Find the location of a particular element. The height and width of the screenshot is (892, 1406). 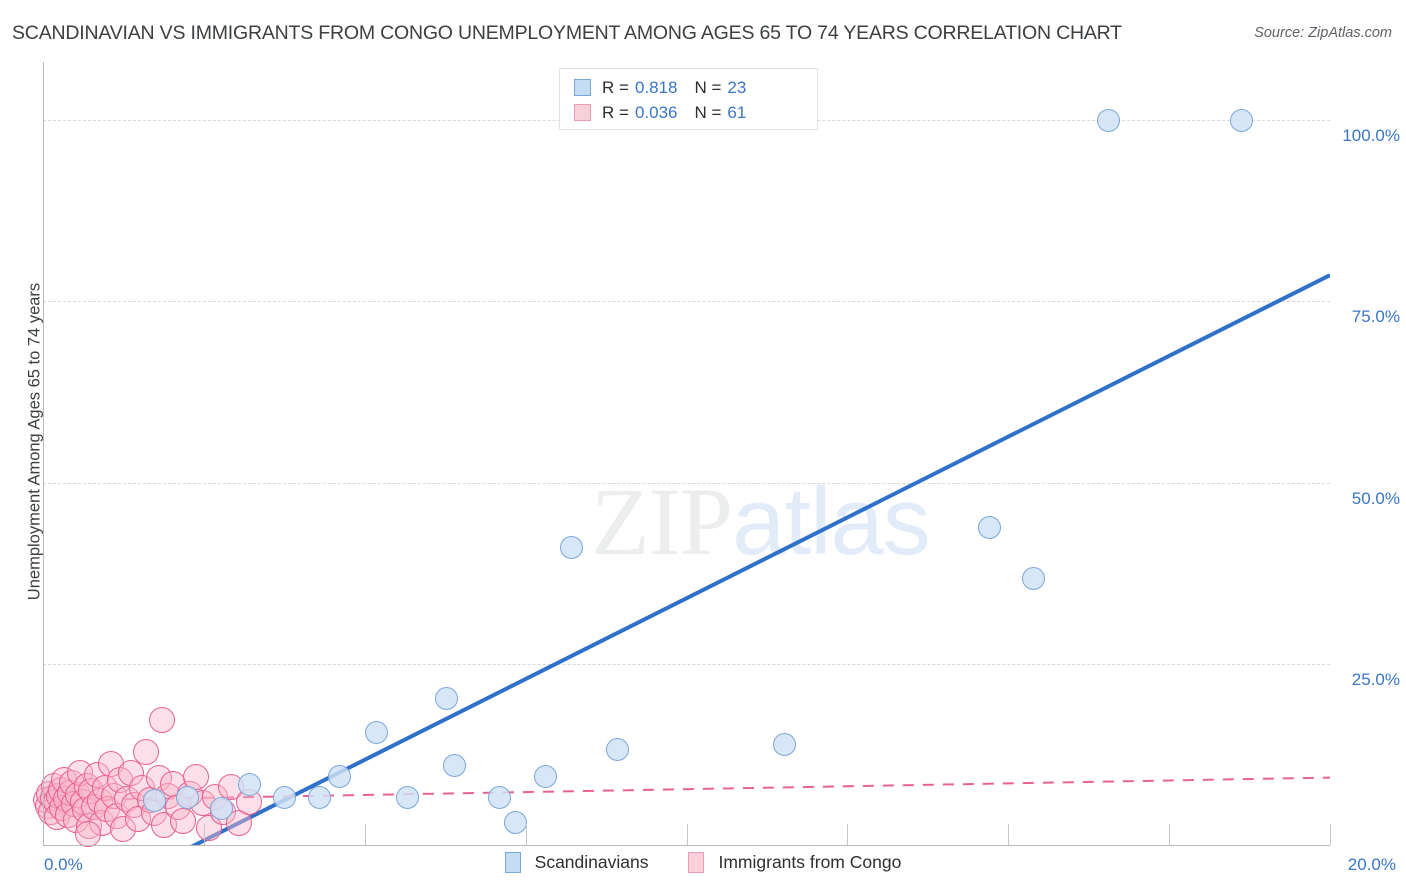

legend-color-blue-icon is located at coordinates (512, 862).